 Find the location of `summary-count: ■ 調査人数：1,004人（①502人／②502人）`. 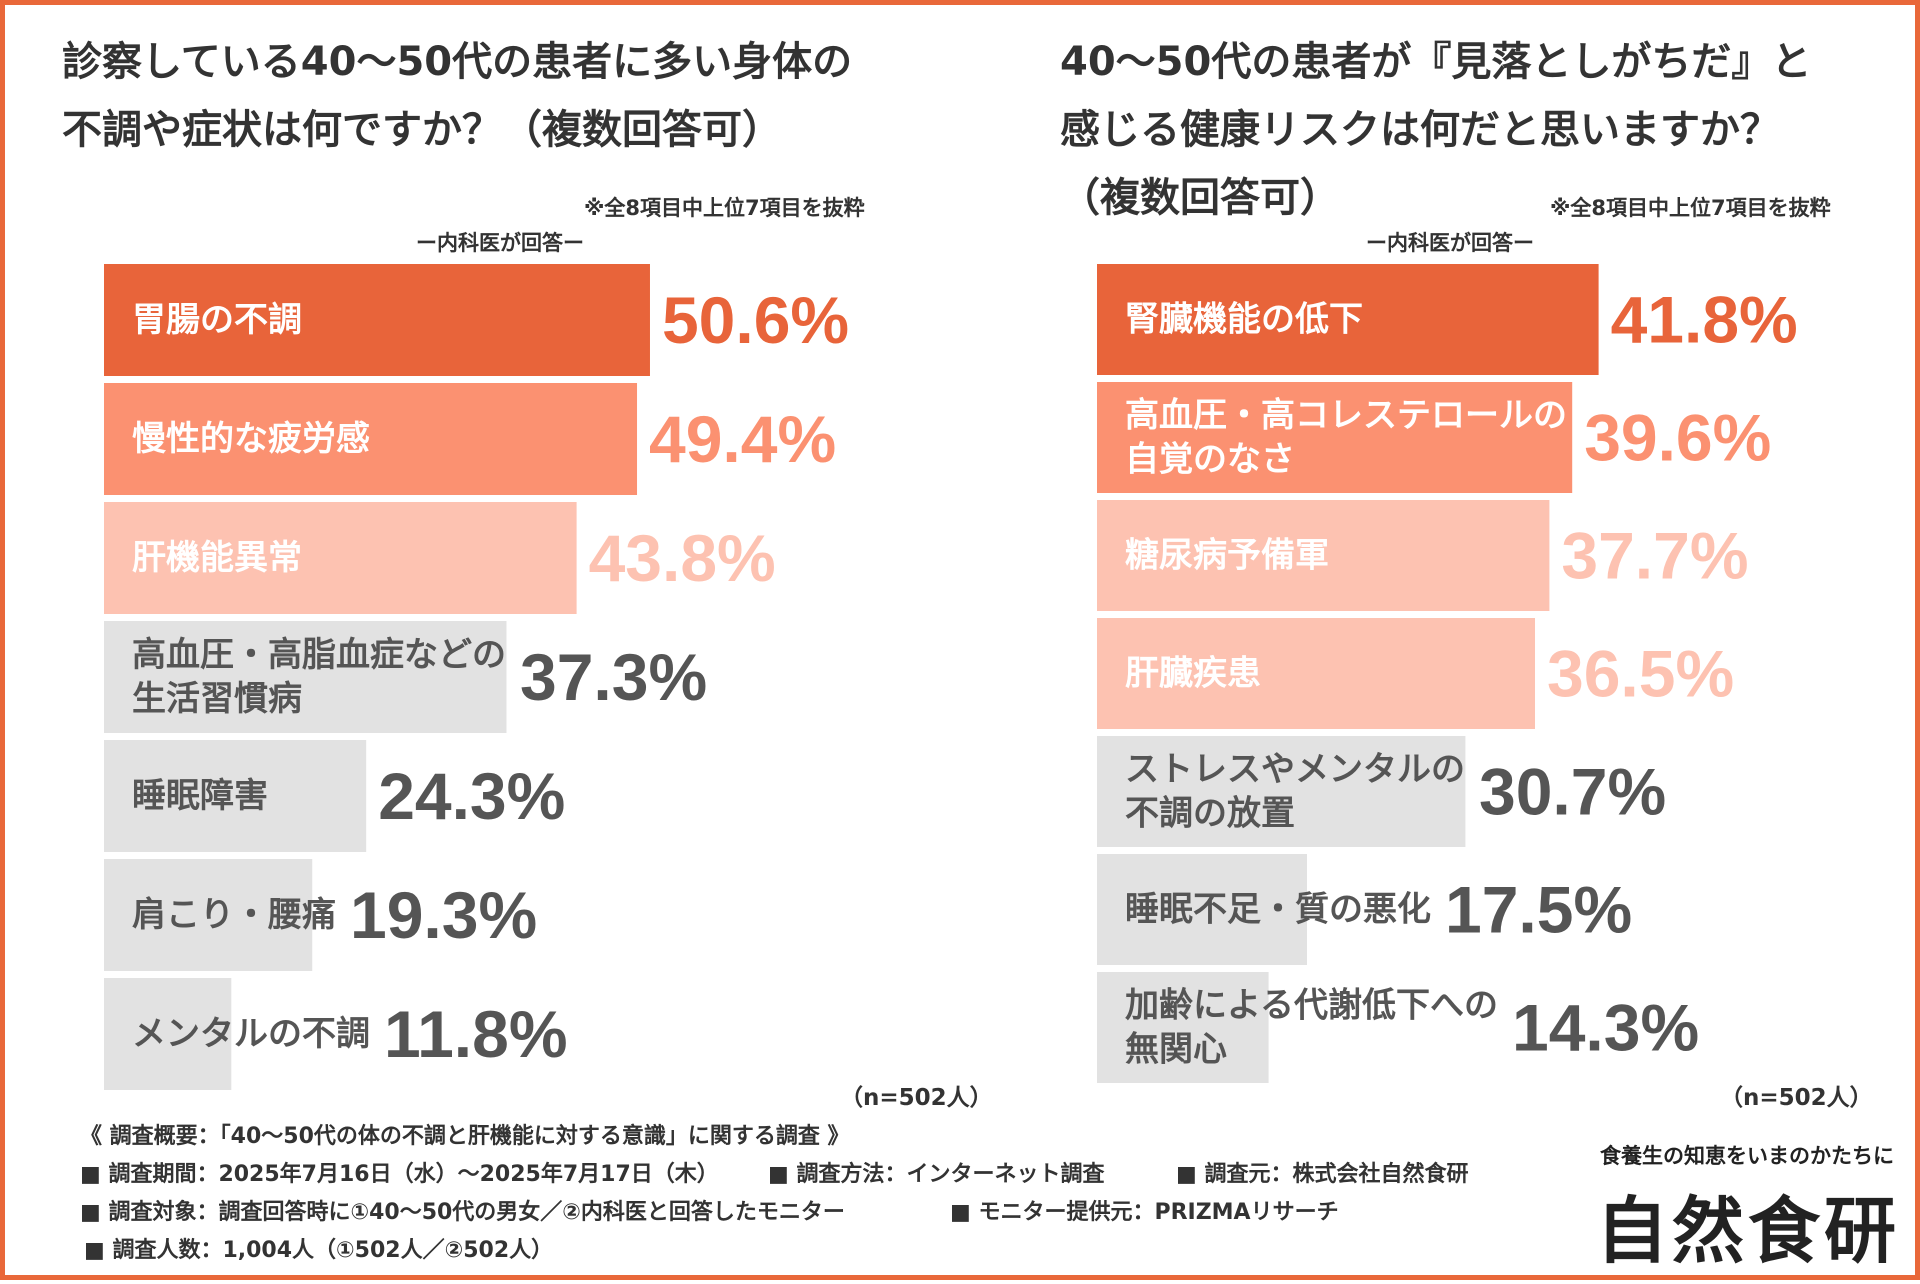

summary-count: ■ 調査人数：1,004人（①502人／②502人） is located at coordinates (319, 1250).